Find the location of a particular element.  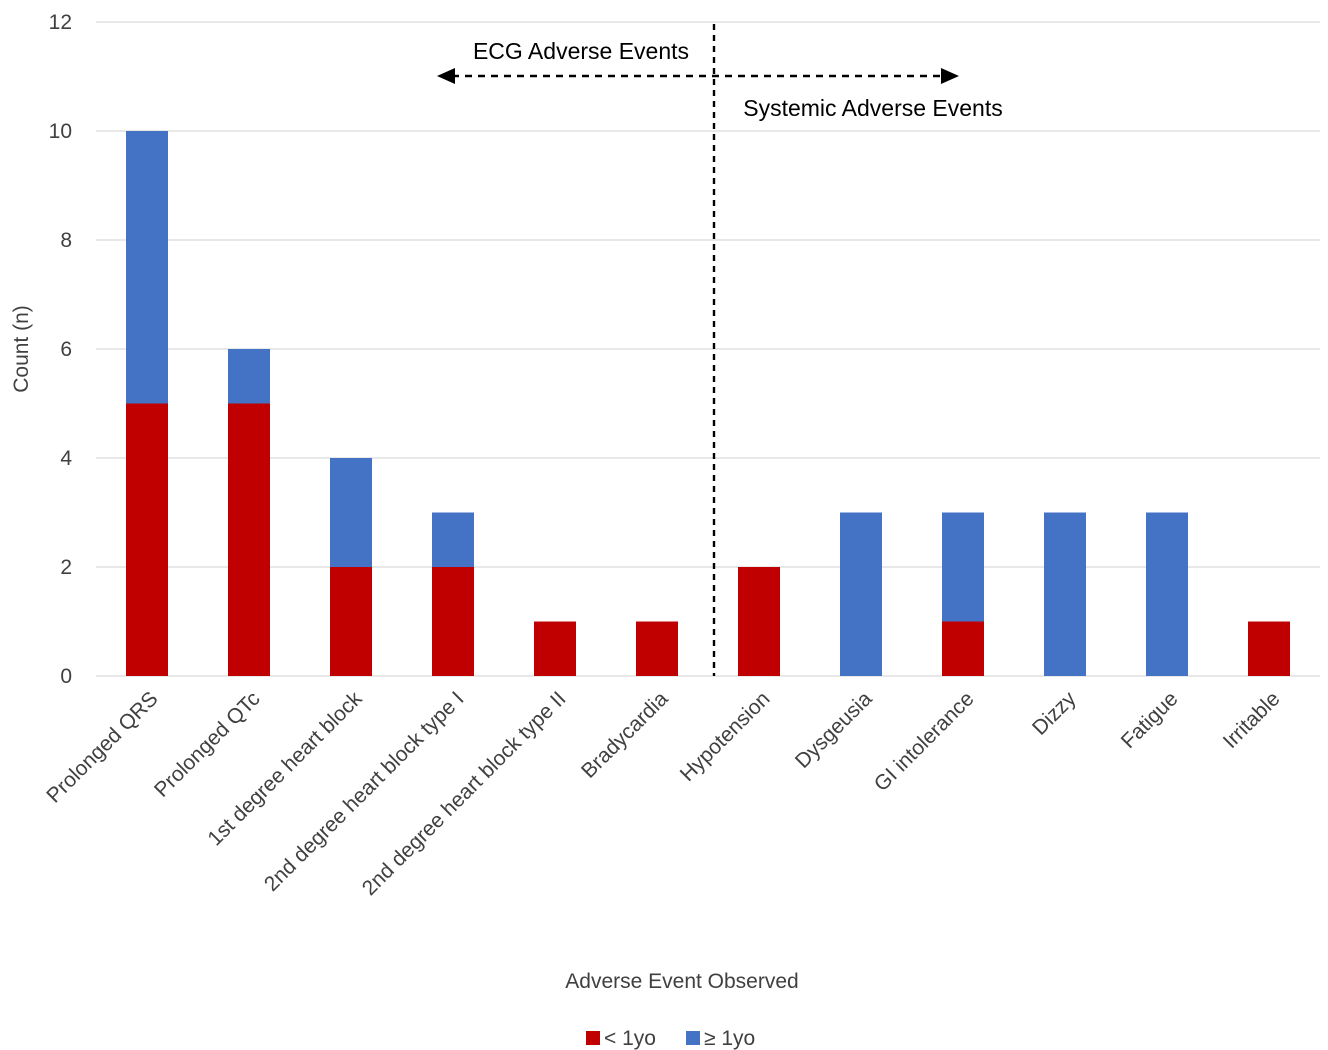

arrow-left-head is located at coordinates (446, 76).